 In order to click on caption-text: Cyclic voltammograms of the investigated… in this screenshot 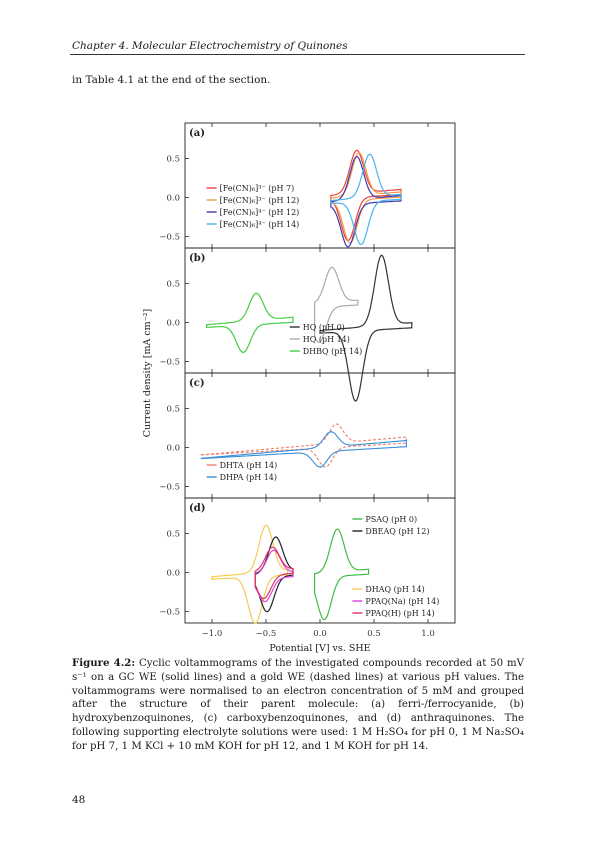, I will do `click(298, 705)`.